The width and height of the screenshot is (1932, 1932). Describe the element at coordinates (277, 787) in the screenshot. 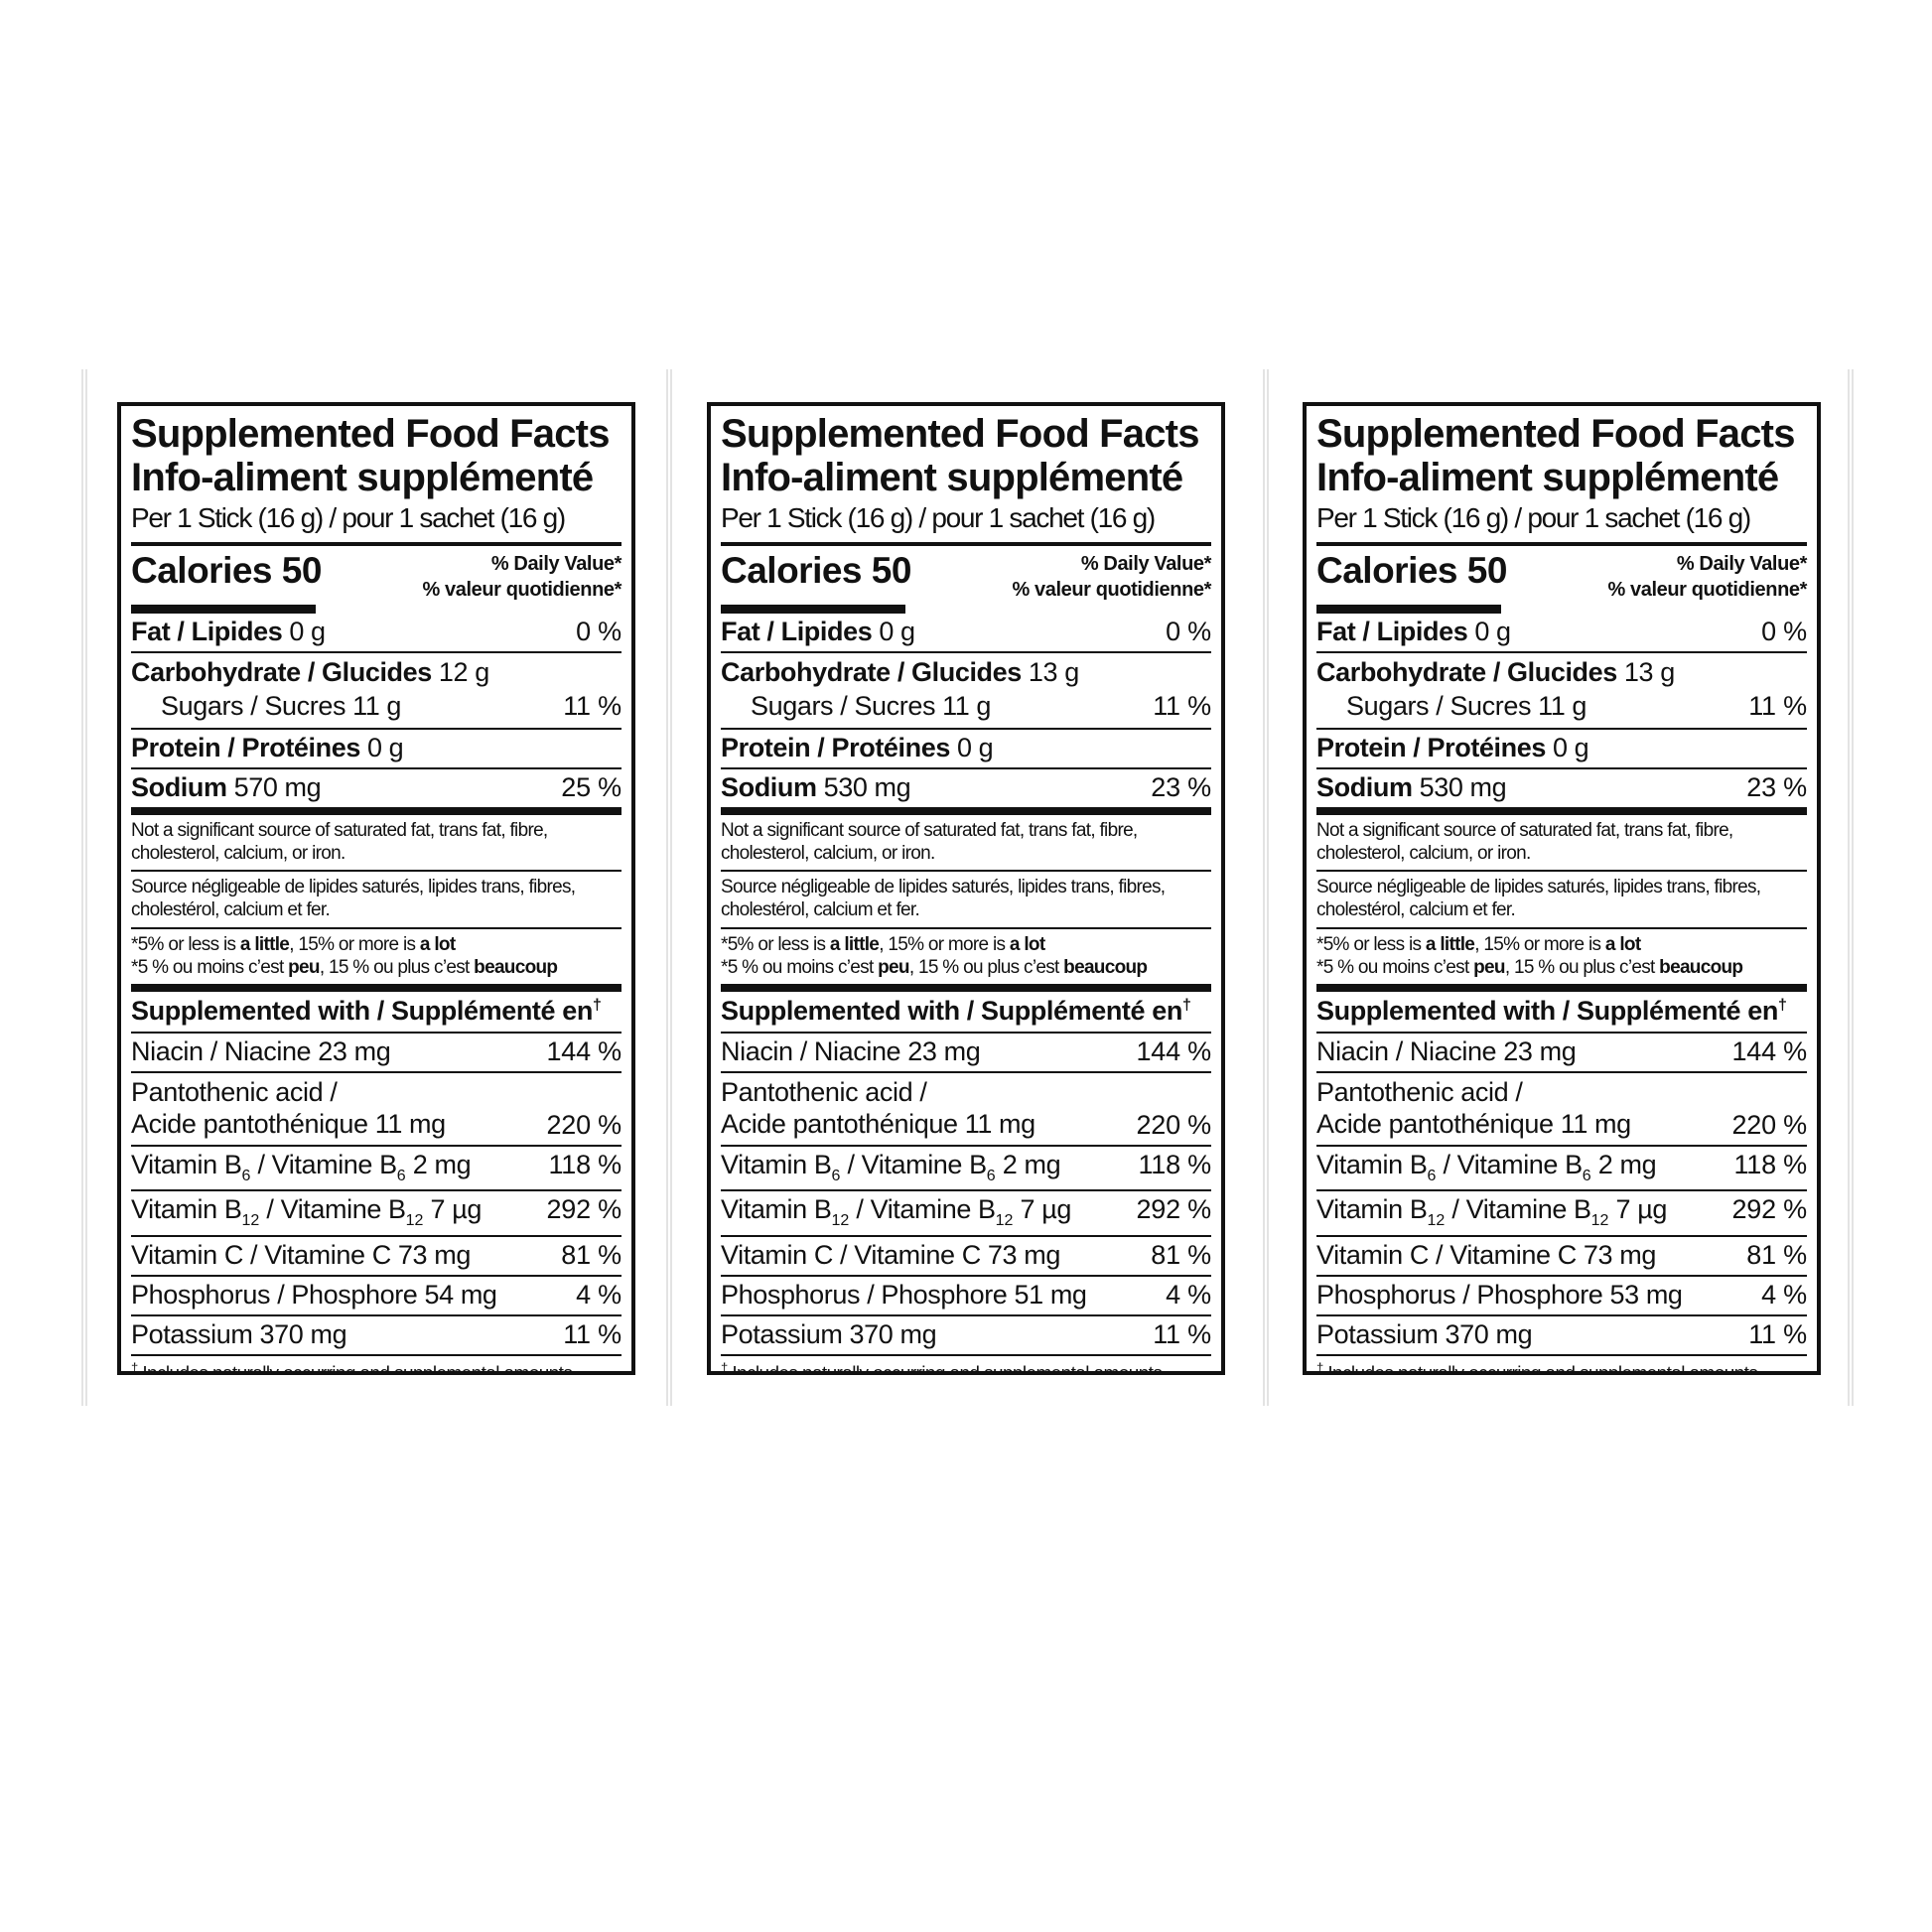

I see `sodium-value: 570 mg` at that location.